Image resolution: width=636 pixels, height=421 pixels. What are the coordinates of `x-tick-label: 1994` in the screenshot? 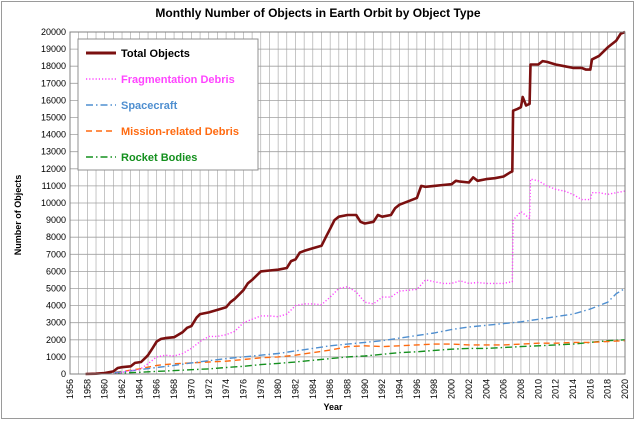 It's located at (400, 389).